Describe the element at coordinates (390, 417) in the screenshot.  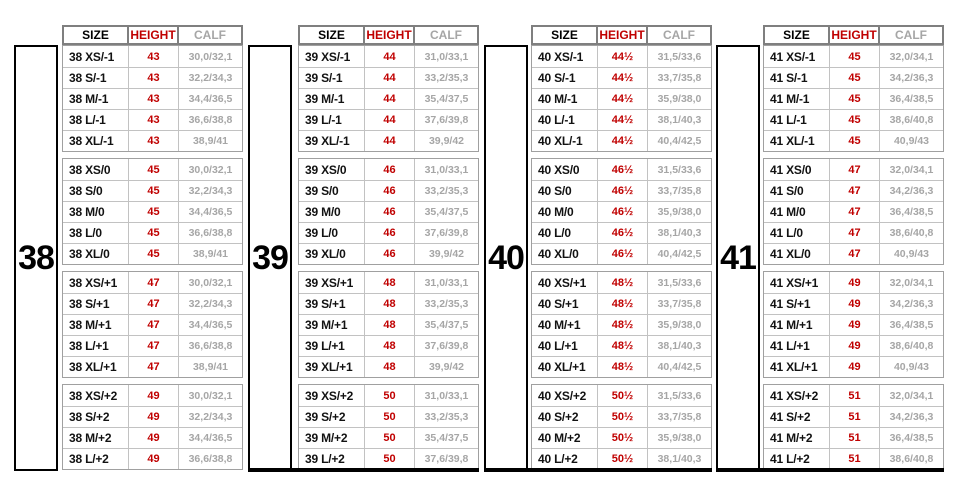
I see `height-cell: 50` at that location.